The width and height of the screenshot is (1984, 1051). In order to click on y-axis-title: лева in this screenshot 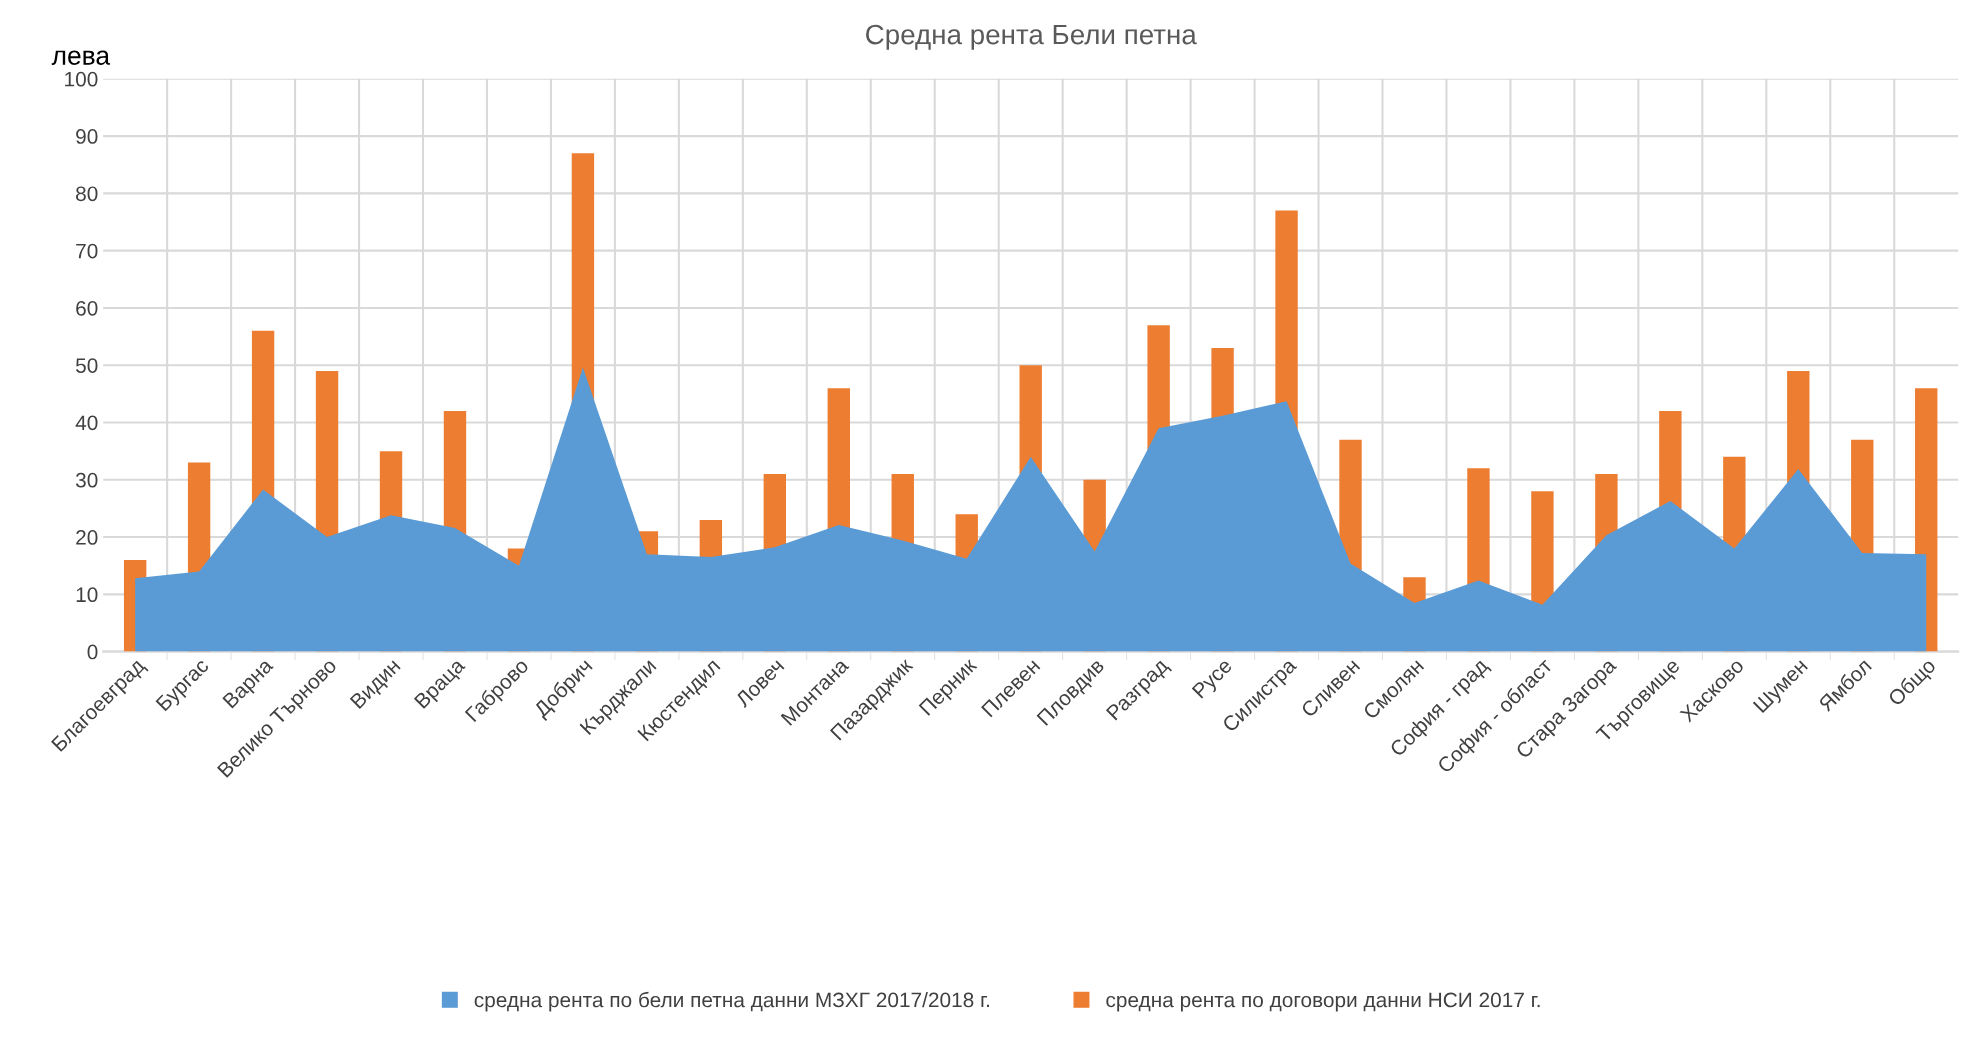, I will do `click(81, 57)`.